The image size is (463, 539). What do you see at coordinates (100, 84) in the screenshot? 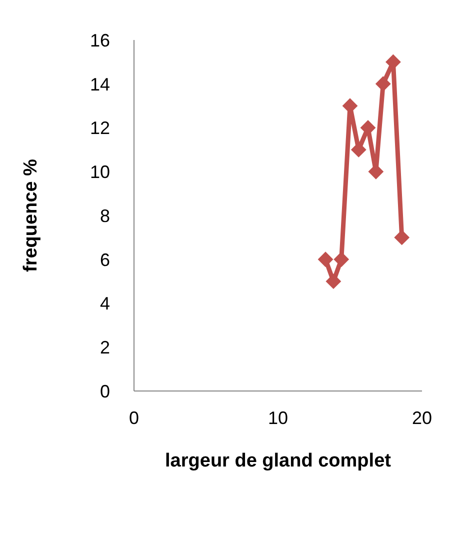
I see `y-tick-label: 14` at bounding box center [100, 84].